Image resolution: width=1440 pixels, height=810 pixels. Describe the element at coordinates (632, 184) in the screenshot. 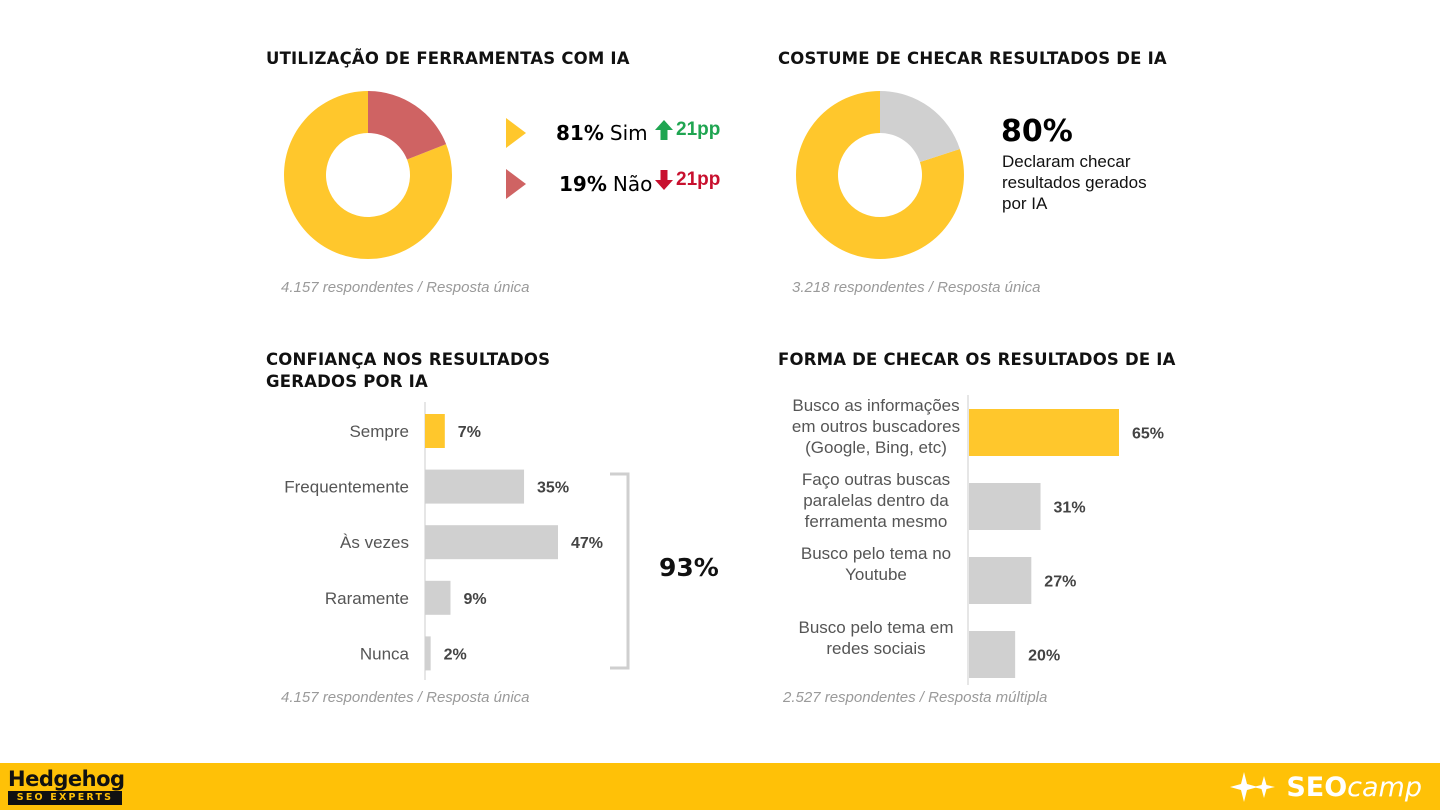

I see `legend-label-nao: Não` at that location.